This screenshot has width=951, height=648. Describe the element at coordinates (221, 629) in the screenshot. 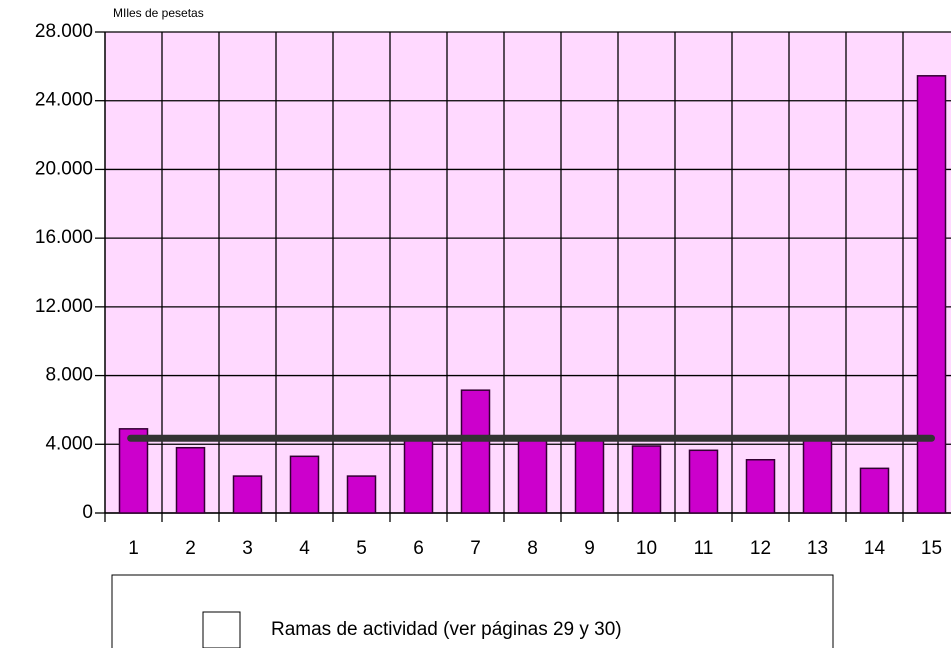

I see `legend-swatch` at that location.